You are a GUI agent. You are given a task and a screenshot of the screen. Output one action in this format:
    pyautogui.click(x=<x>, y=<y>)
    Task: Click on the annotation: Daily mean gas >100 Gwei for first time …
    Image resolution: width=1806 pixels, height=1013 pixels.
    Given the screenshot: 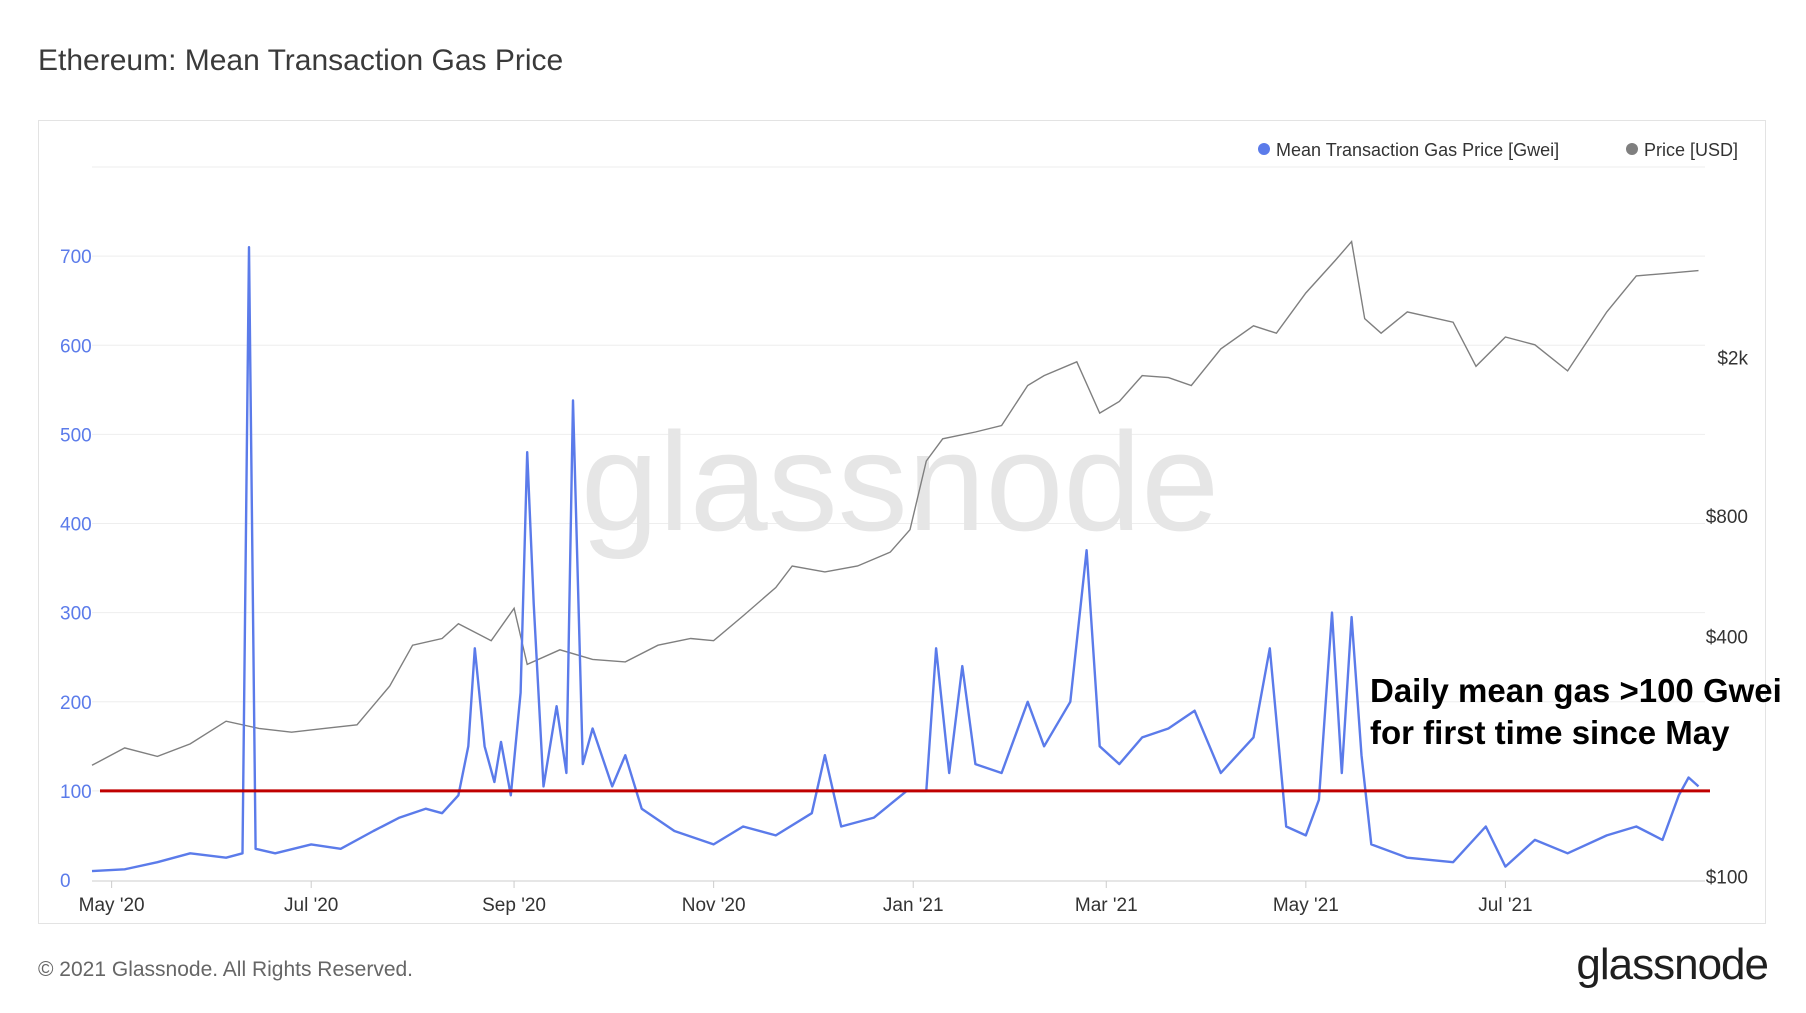 What is the action you would take?
    pyautogui.click(x=1576, y=712)
    